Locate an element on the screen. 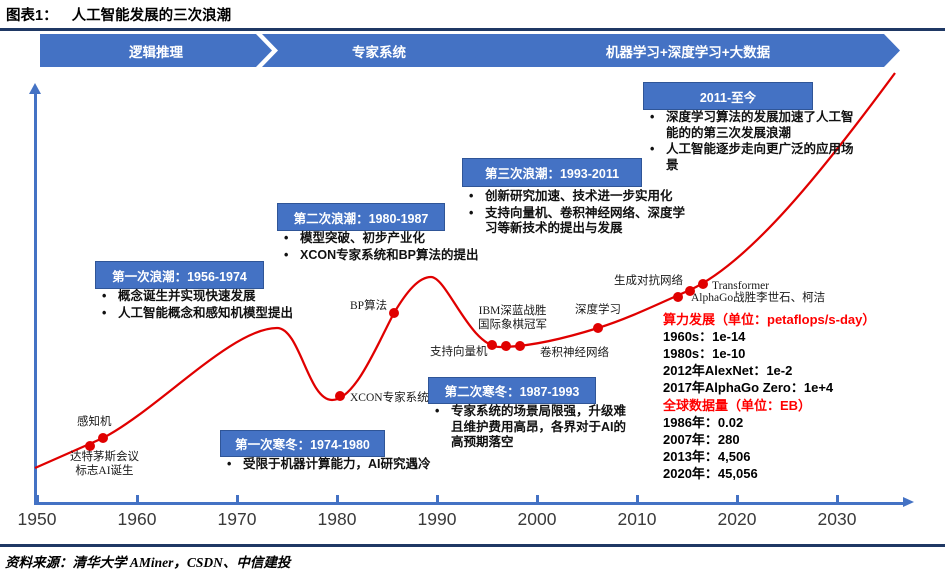 The image size is (945, 576). wave3-box: 第三次浪潮：1993-2011 is located at coordinates (552, 172).